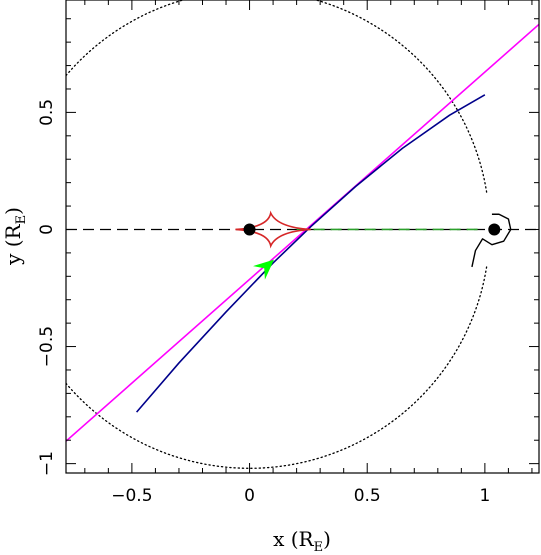  Describe the element at coordinates (367, 496) in the screenshot. I see `x-tick-label: 0.5` at that location.